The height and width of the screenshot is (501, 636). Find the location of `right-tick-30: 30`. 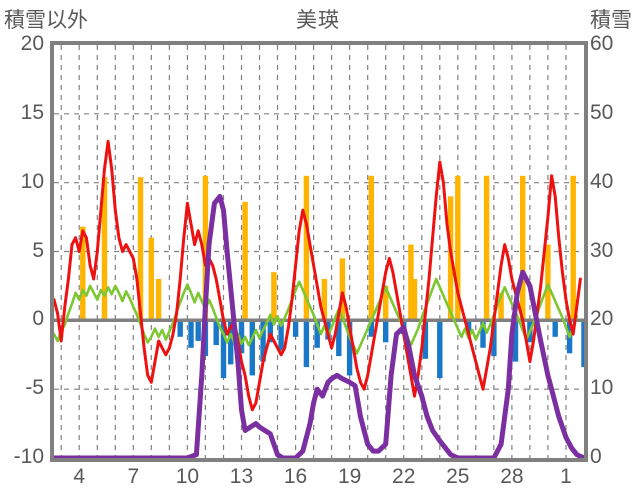

right-tick-30: 30 is located at coordinates (602, 250).